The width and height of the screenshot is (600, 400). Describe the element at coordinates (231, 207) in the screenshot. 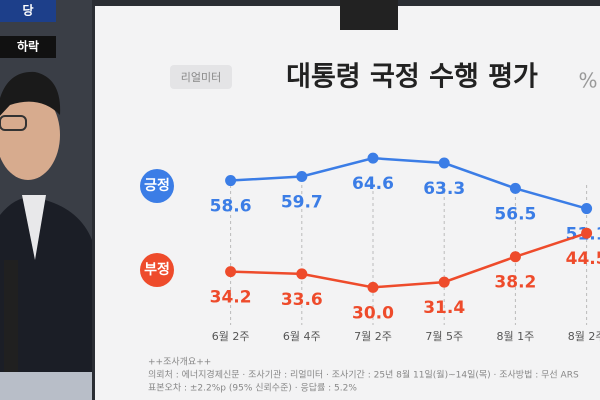

I see `value-label: 58.6` at that location.